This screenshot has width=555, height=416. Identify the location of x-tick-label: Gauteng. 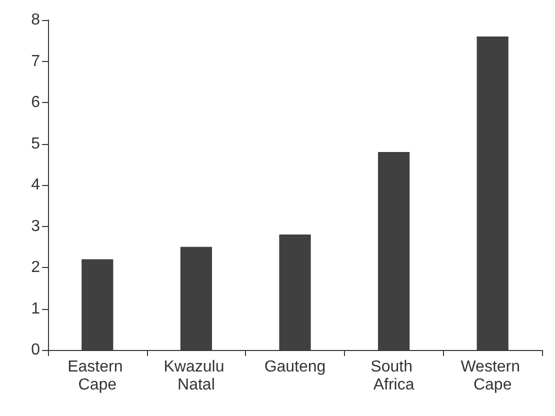
(295, 367).